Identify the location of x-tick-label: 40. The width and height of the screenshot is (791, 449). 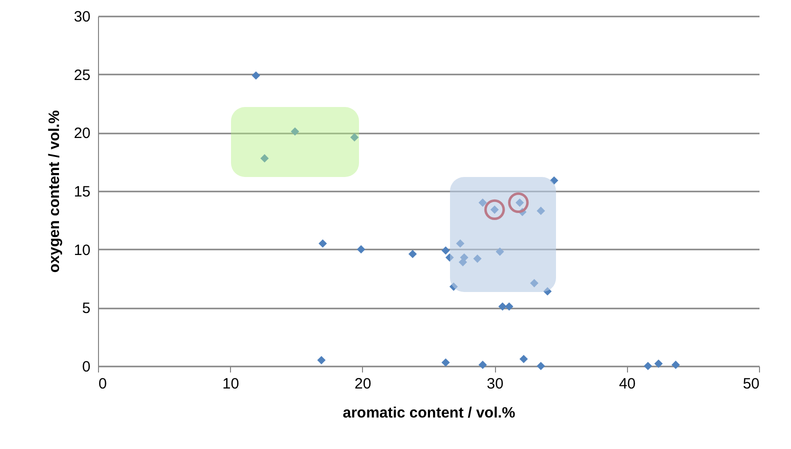
(627, 384).